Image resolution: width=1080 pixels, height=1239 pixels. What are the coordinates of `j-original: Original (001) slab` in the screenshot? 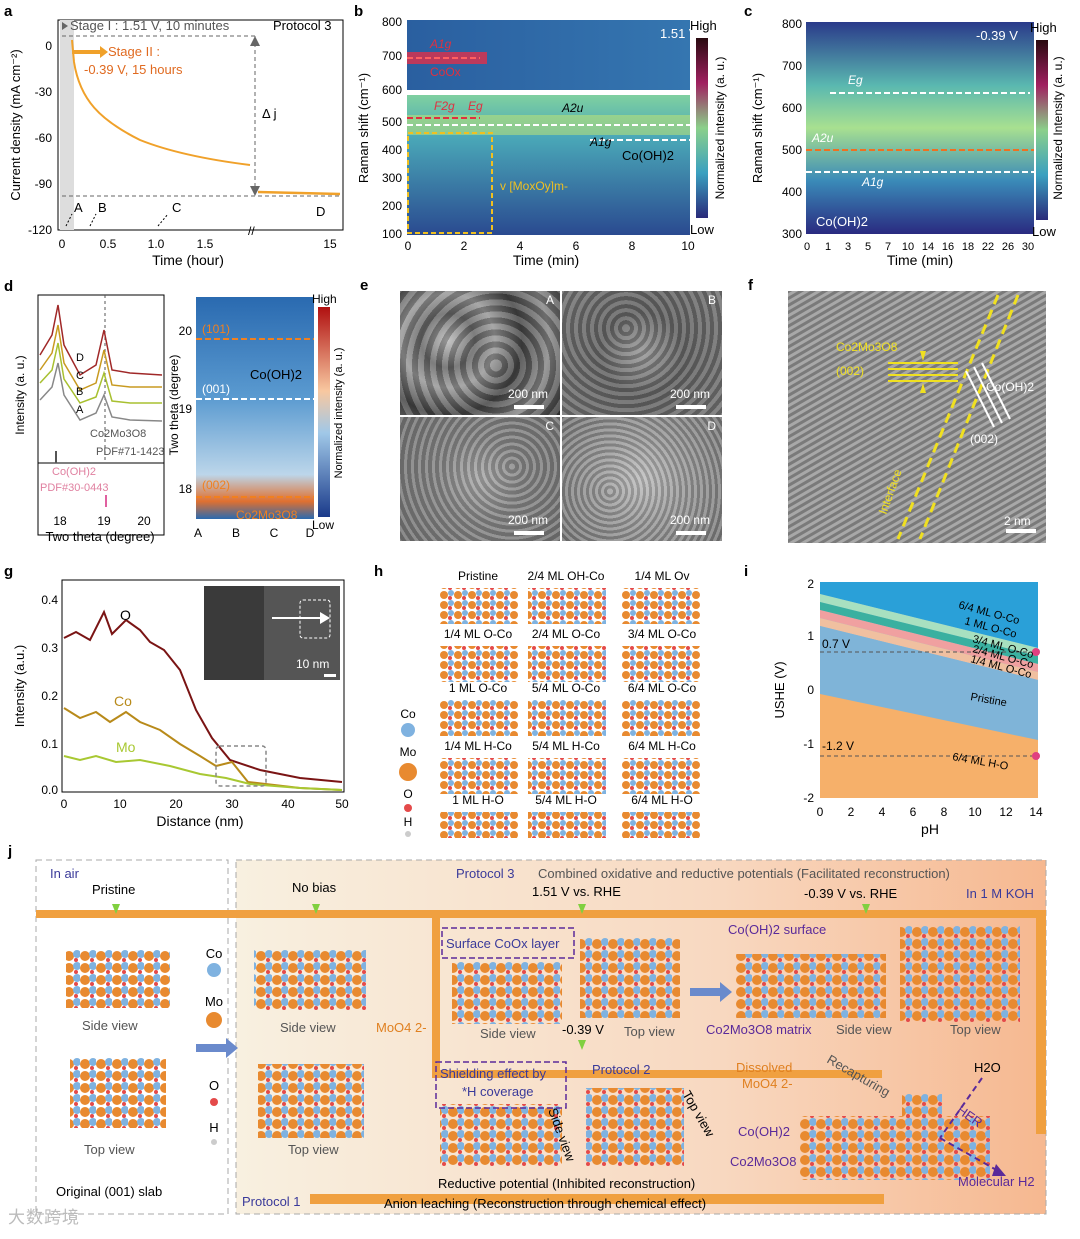 It's located at (109, 1191).